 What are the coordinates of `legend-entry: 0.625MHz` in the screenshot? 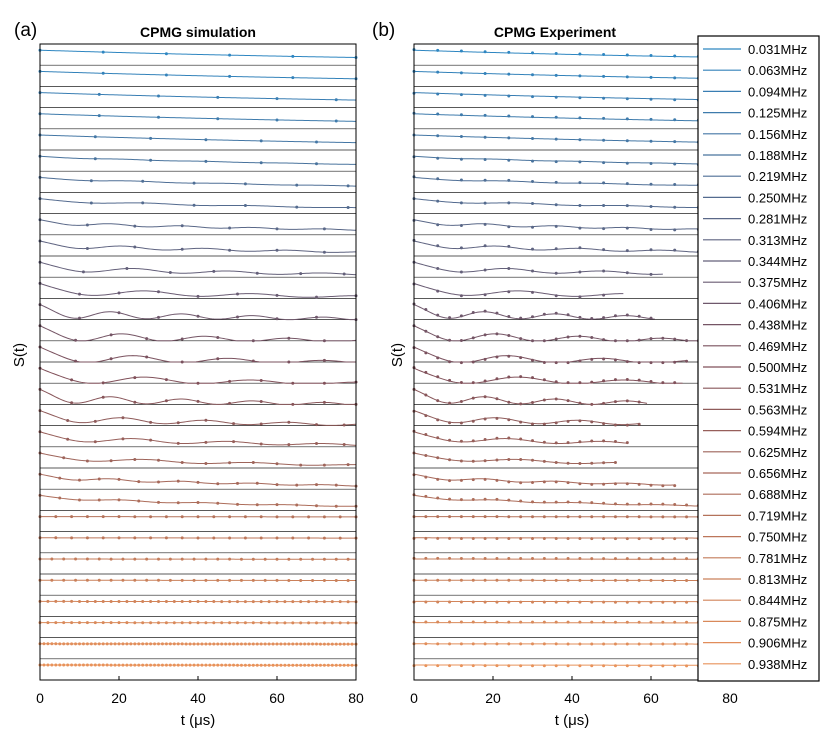 It's located at (777, 452).